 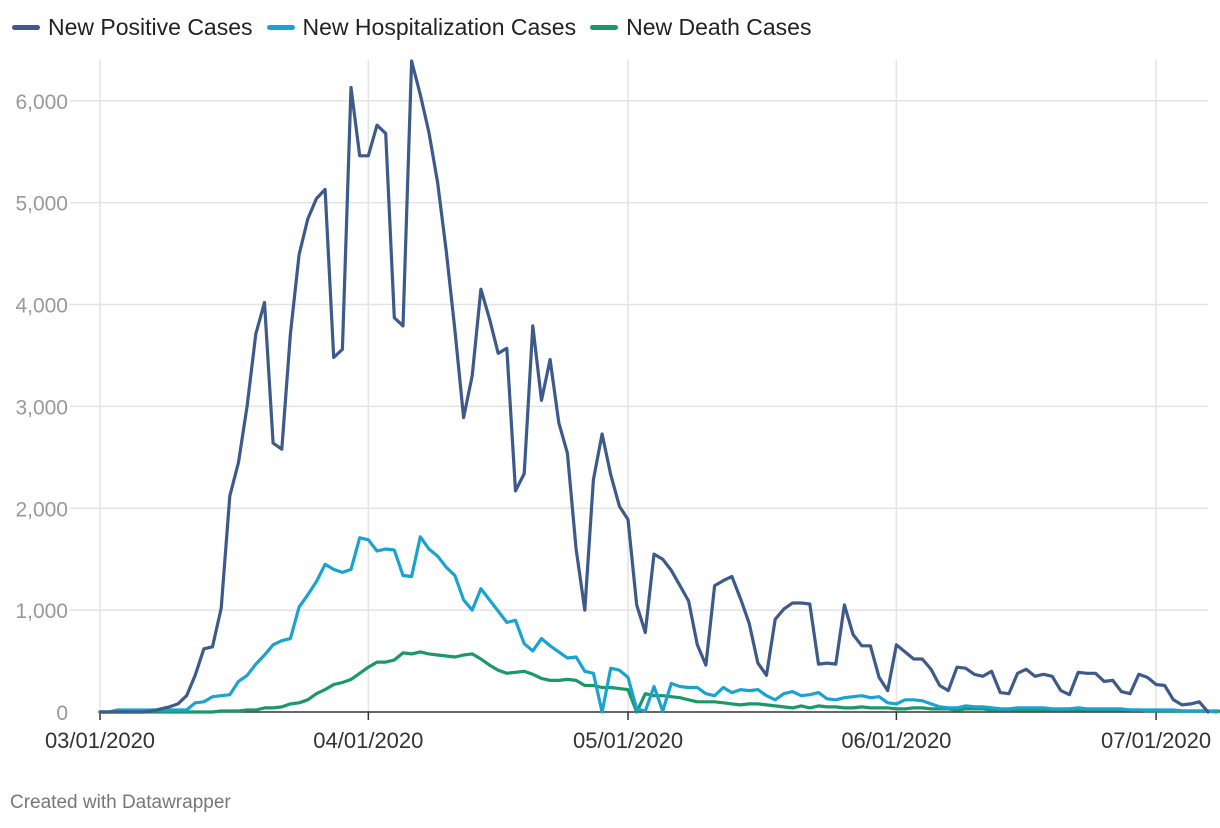 I want to click on legend-label-positive: New Positive Cases, so click(x=150, y=27).